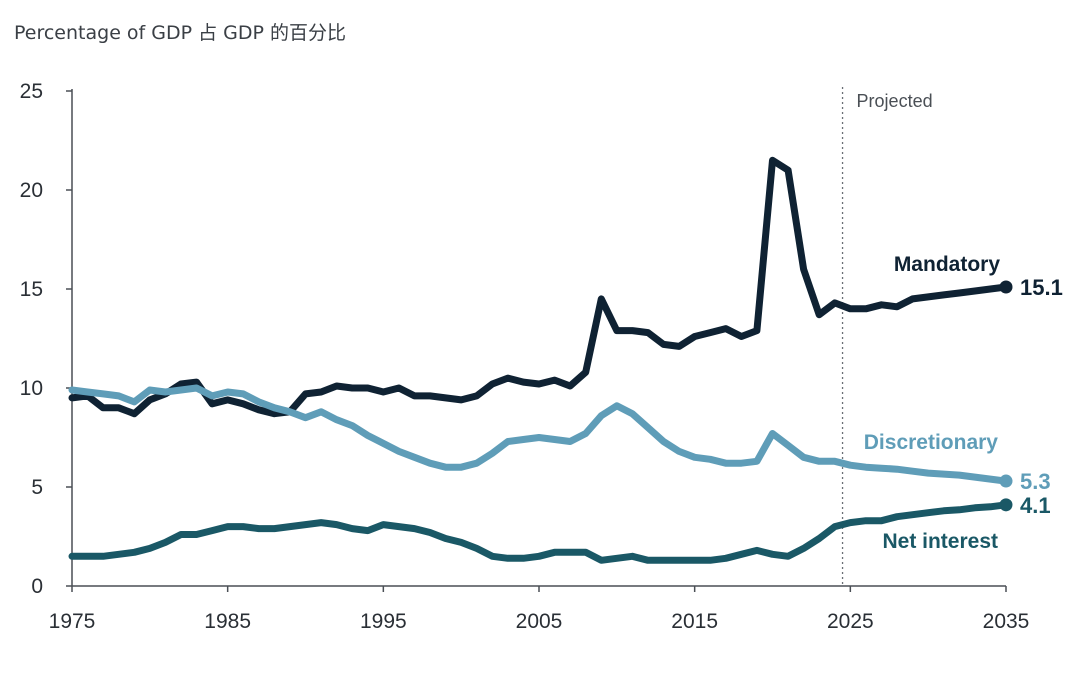 Image resolution: width=1080 pixels, height=677 pixels. I want to click on y-tick-label: 5, so click(37, 487).